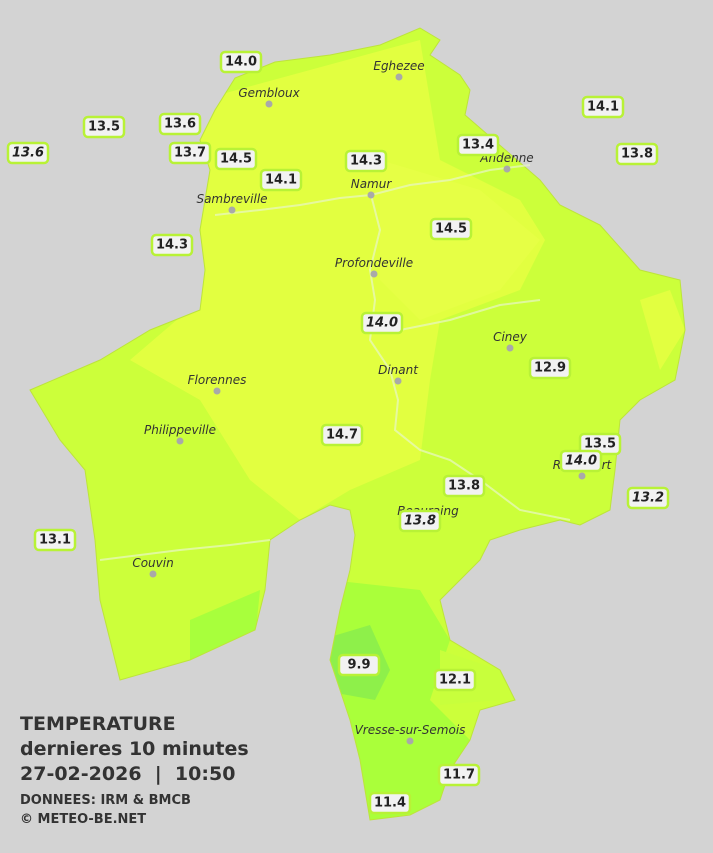 The image size is (713, 853). Describe the element at coordinates (98, 724) in the screenshot. I see `title: TEMPERATURE` at that location.